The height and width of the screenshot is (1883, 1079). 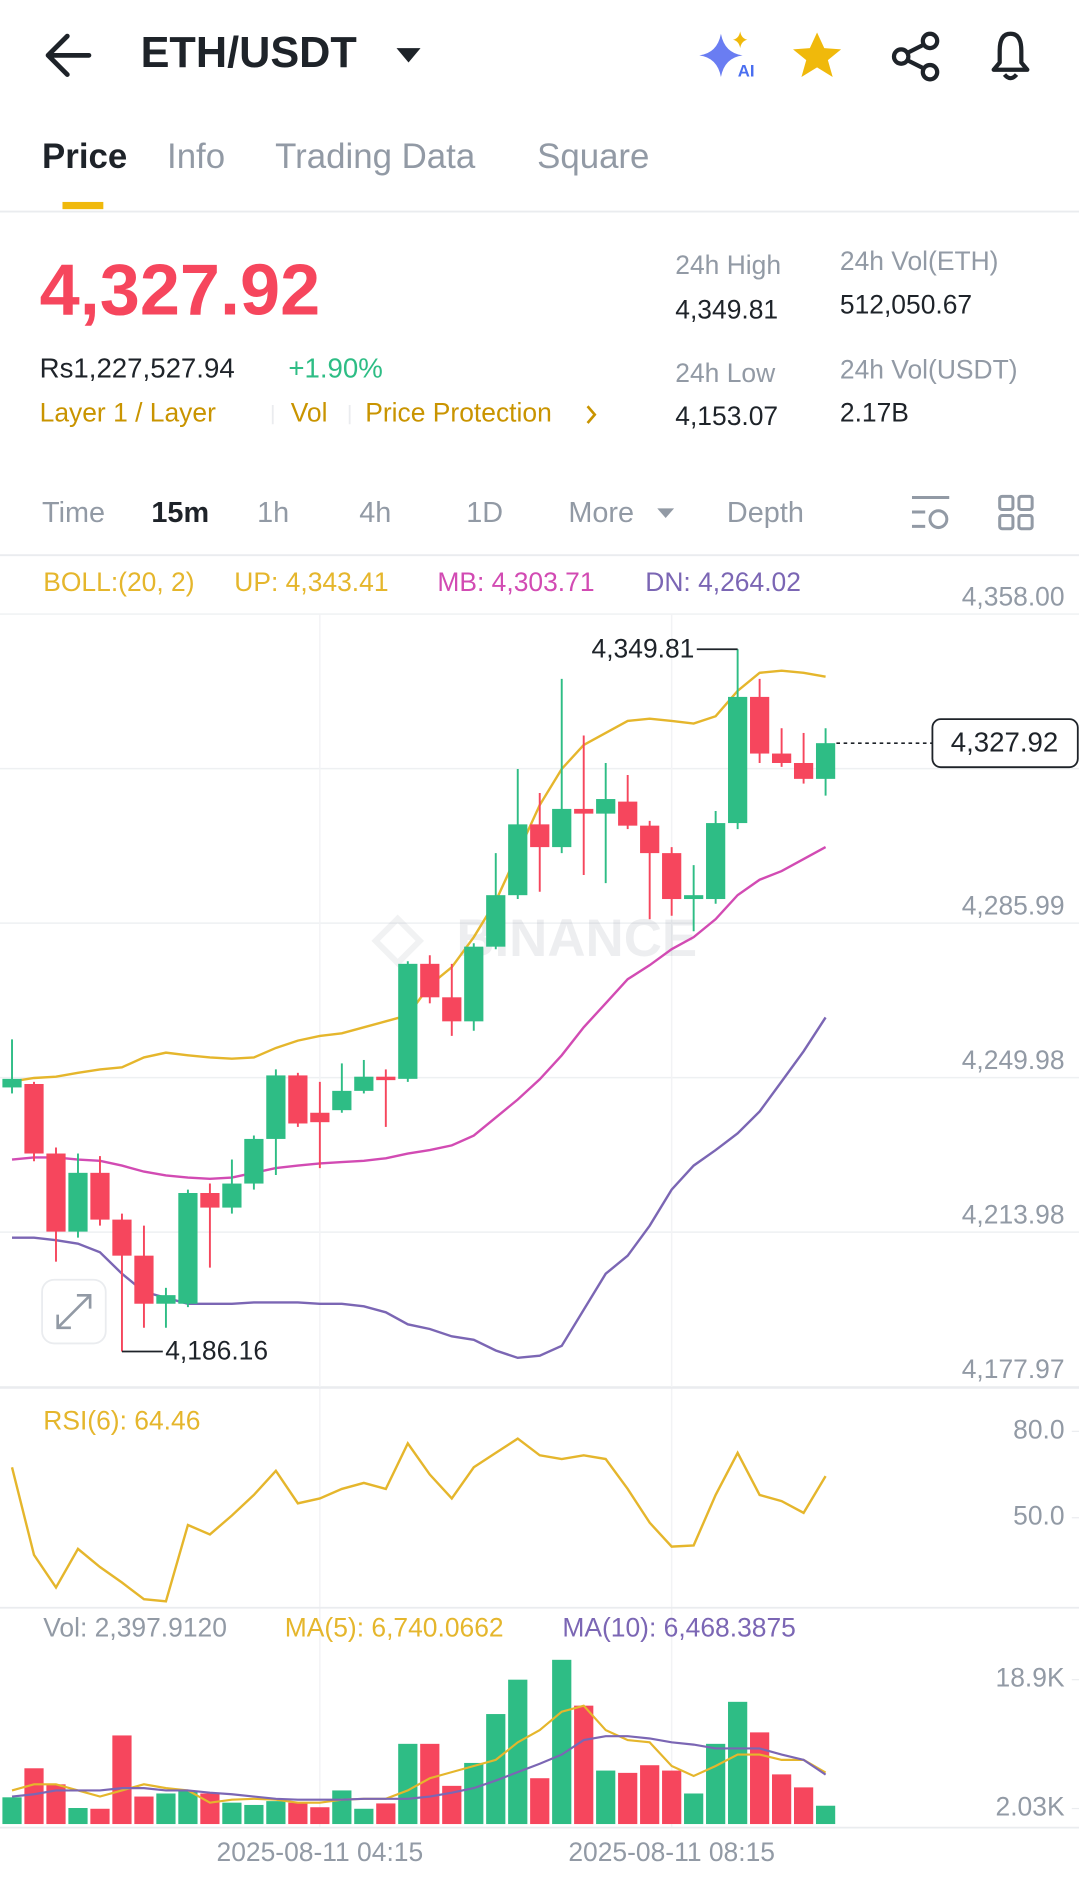 What do you see at coordinates (484, 513) in the screenshot?
I see `interval: 1D` at bounding box center [484, 513].